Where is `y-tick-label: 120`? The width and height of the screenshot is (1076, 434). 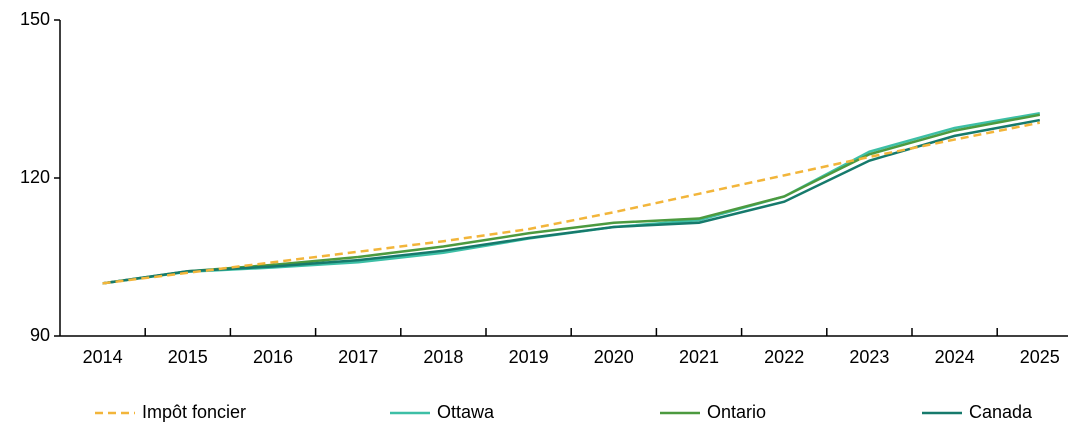
y-tick-label: 120 is located at coordinates (35, 177).